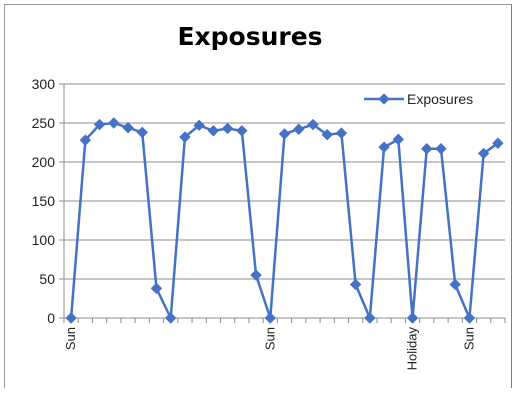 This screenshot has width=518, height=394. I want to click on legend: Exposures, so click(418, 99).